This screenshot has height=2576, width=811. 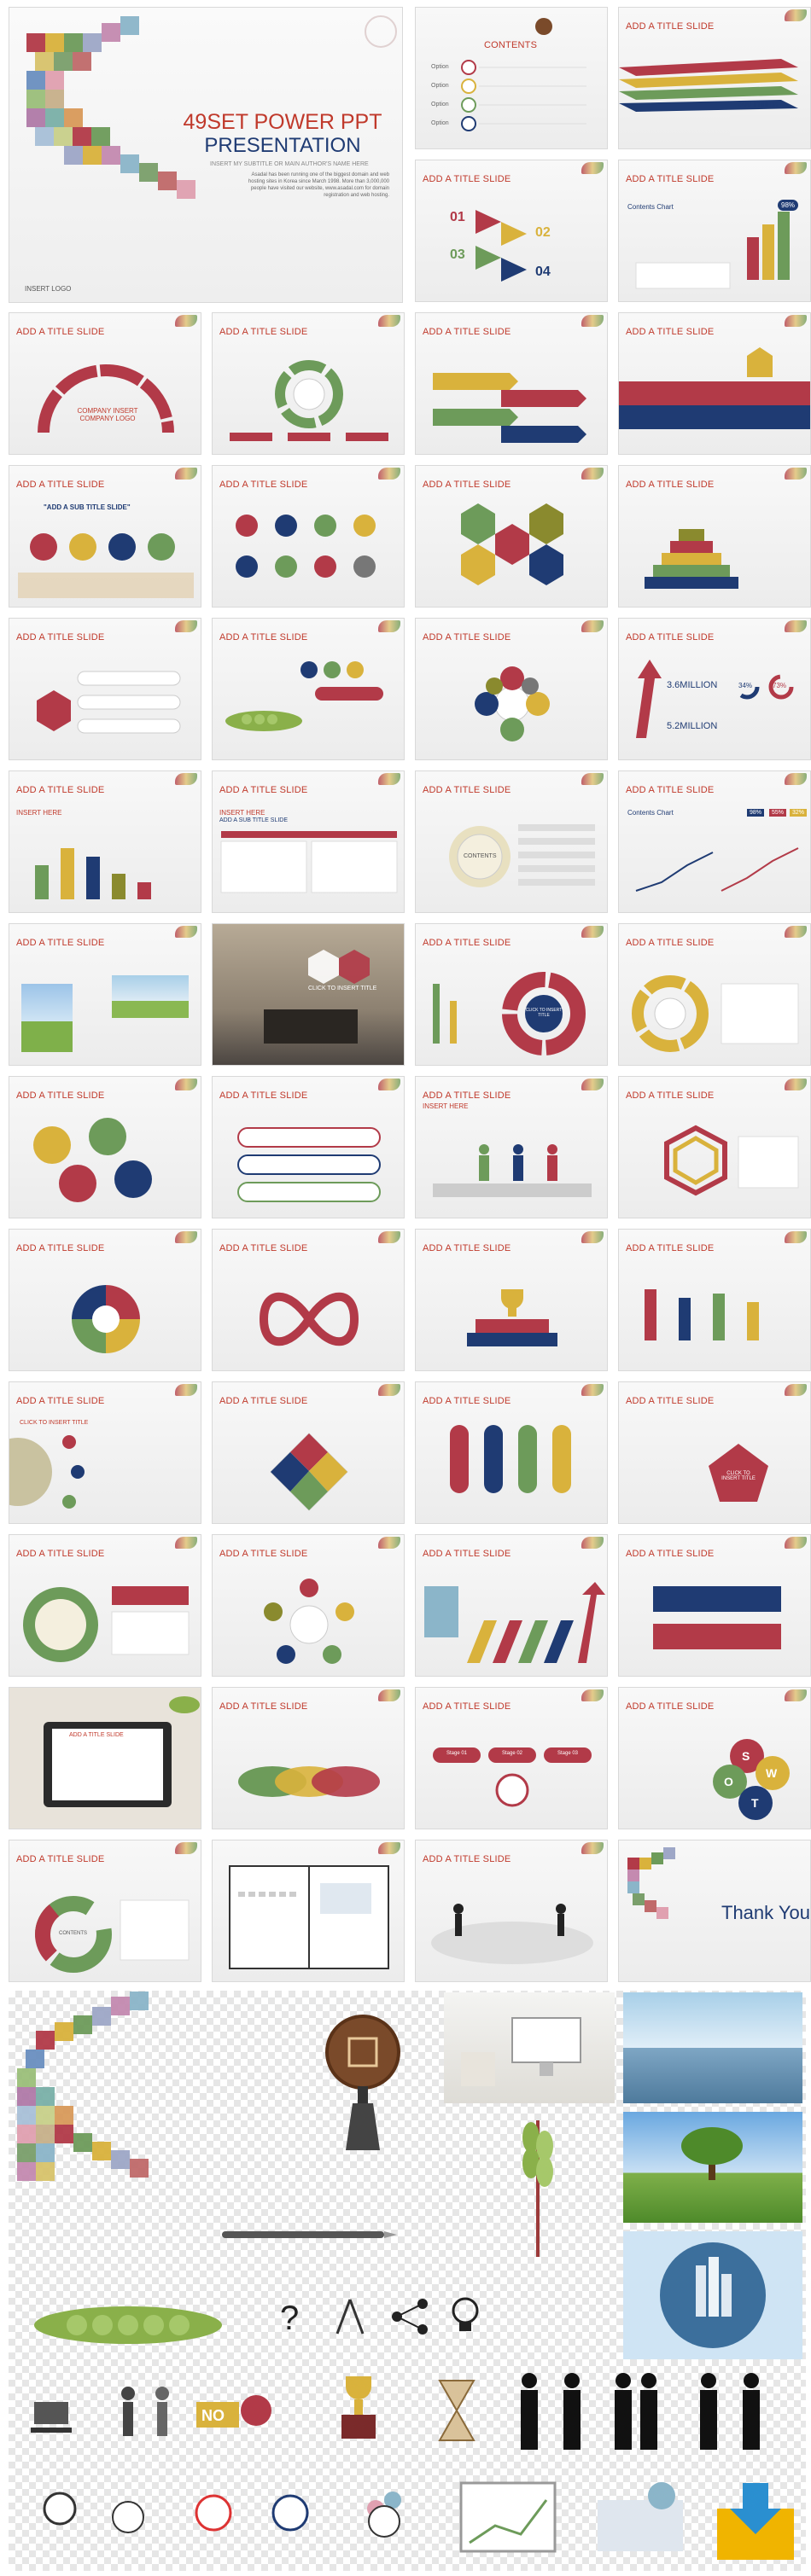 I want to click on number-04: 04, so click(x=543, y=272).